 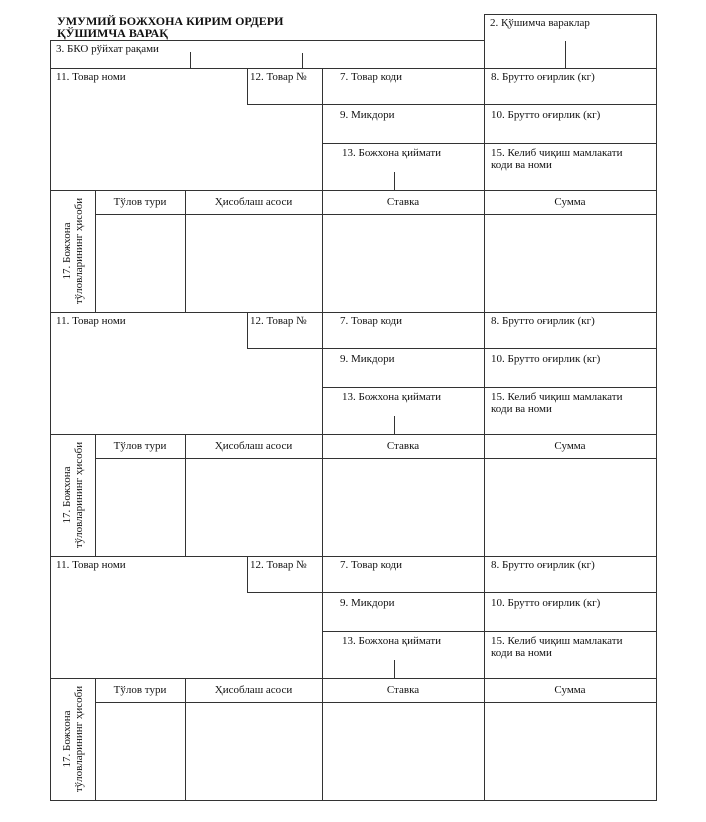 I want to click on box3-label: 3. БКО рўйхат рақами, so click(x=107, y=49).